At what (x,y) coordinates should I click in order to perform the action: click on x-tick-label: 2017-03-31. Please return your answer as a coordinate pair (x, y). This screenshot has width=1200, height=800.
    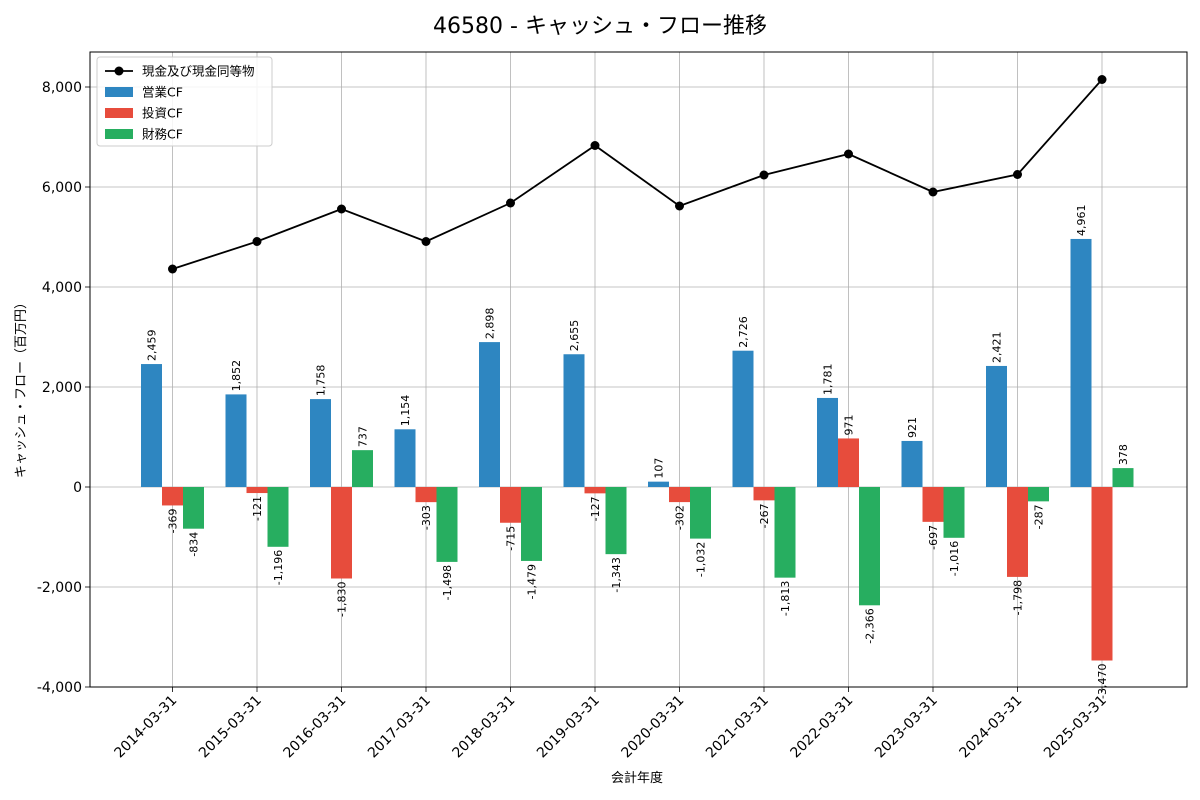
    Looking at the image, I should click on (399, 727).